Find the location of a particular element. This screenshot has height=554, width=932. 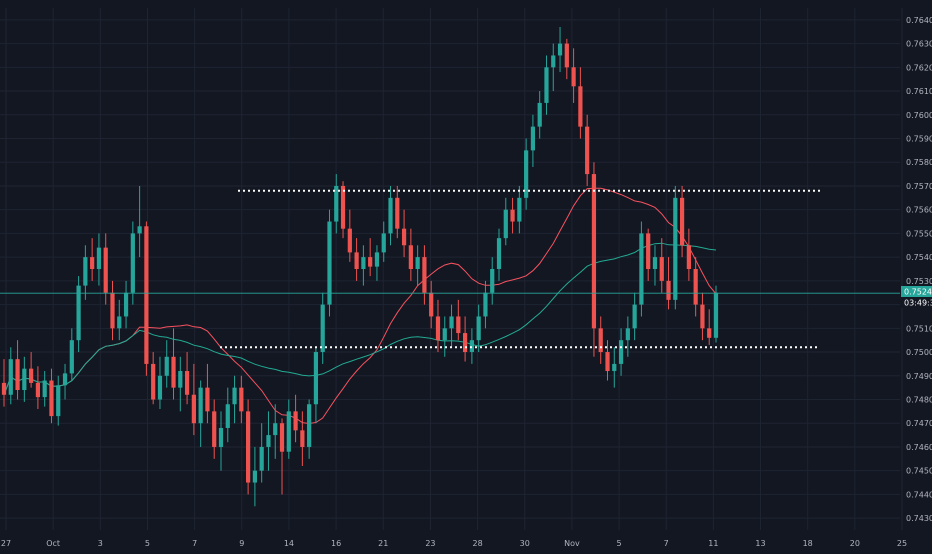

x-tick-label: 30 is located at coordinates (525, 543).